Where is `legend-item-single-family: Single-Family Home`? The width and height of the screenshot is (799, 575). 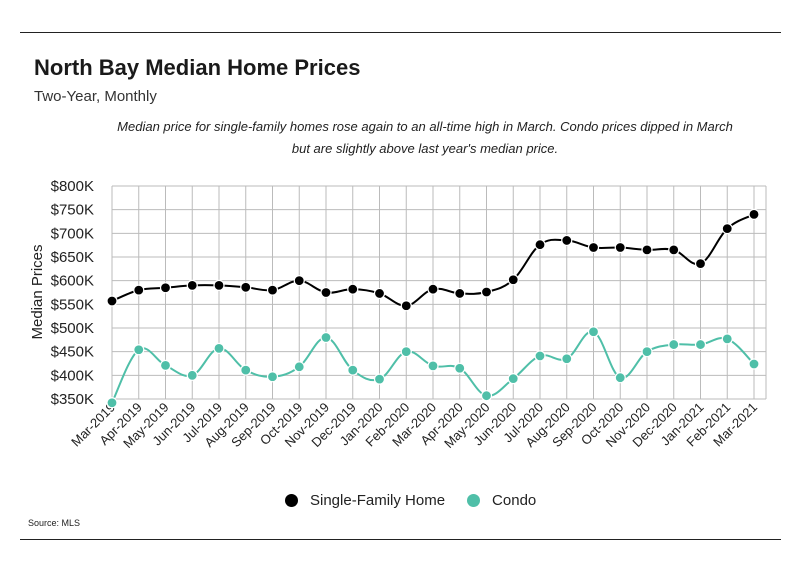
legend-item-single-family: Single-Family Home is located at coordinates (365, 500).